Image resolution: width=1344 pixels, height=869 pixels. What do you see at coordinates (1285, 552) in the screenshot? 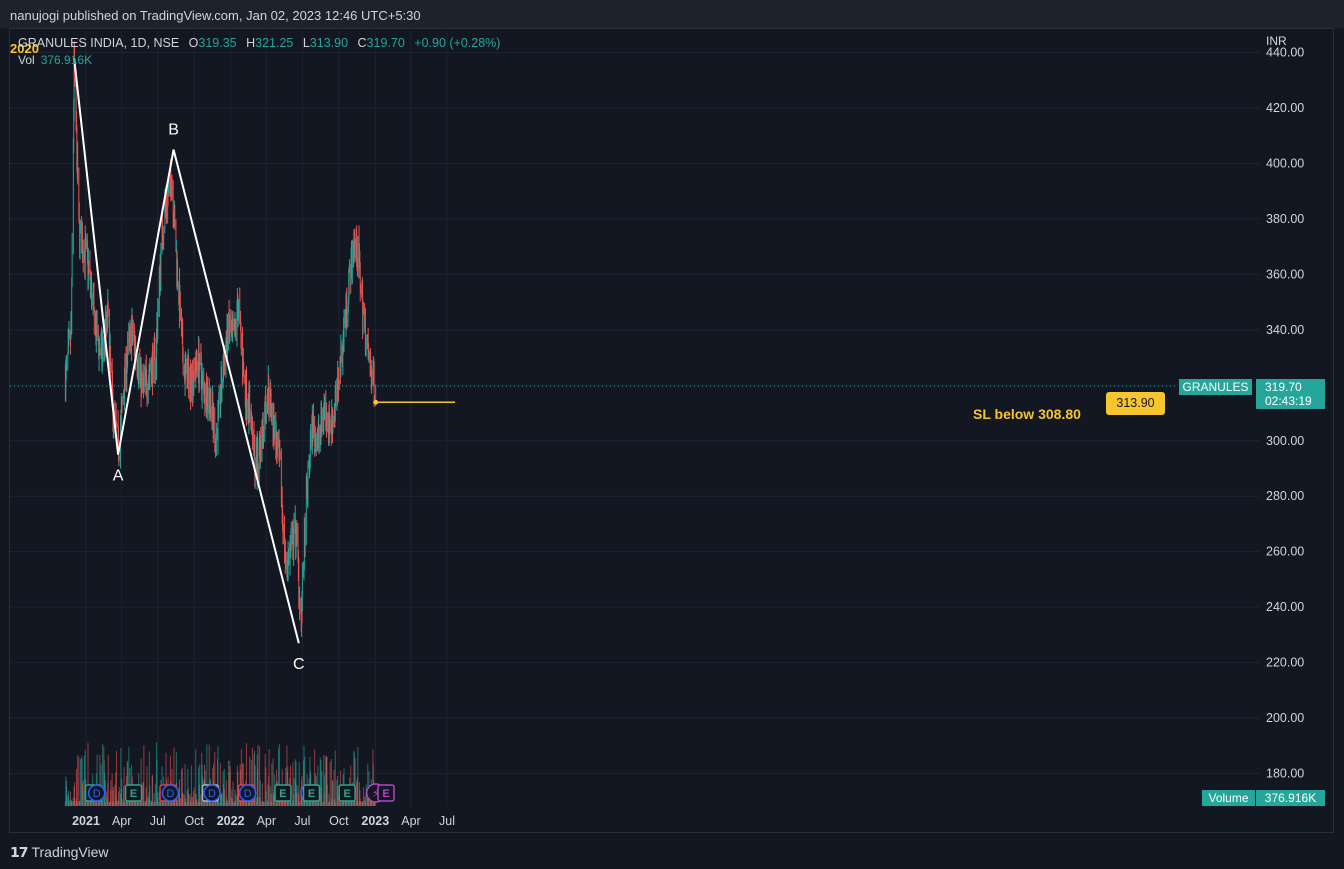
I see `y-tick-label: 260.00` at bounding box center [1285, 552].